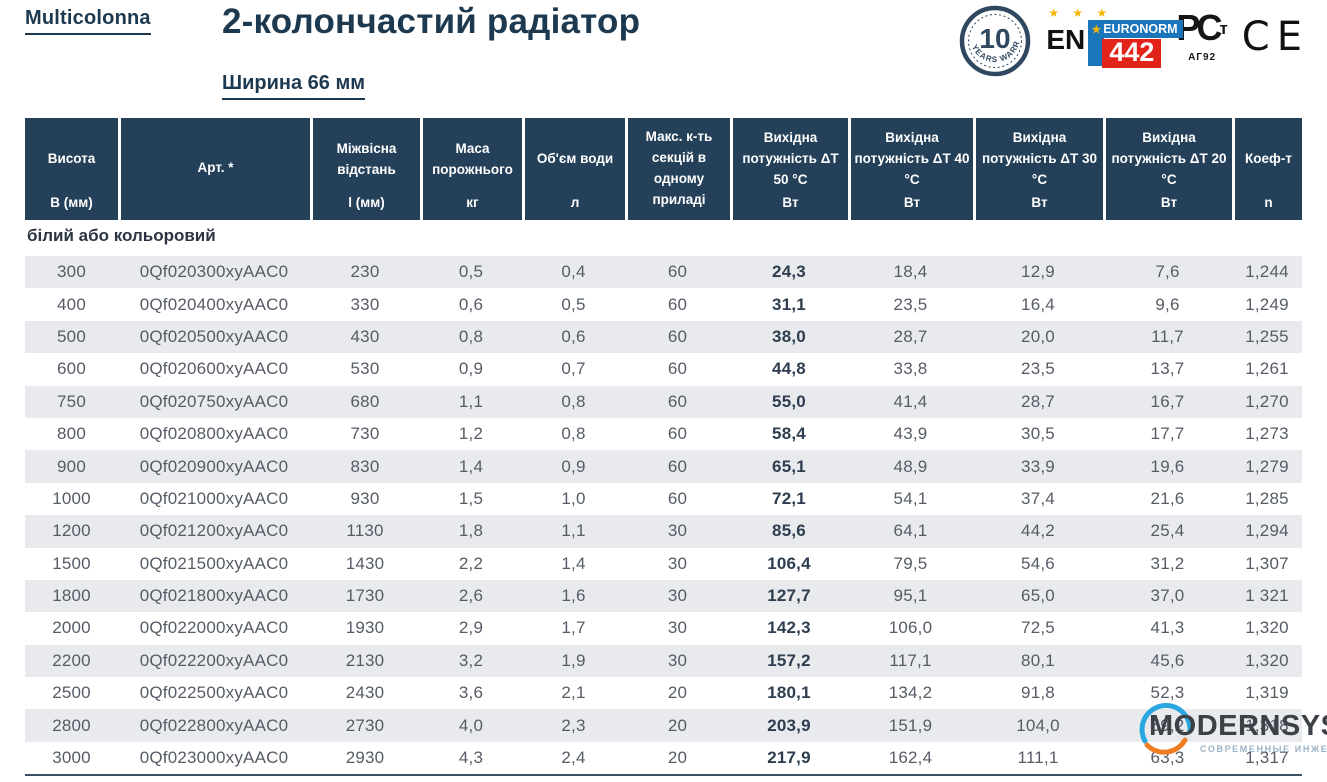 The height and width of the screenshot is (782, 1327). What do you see at coordinates (1267, 531) in the screenshot?
I see `cell: 1,294` at bounding box center [1267, 531].